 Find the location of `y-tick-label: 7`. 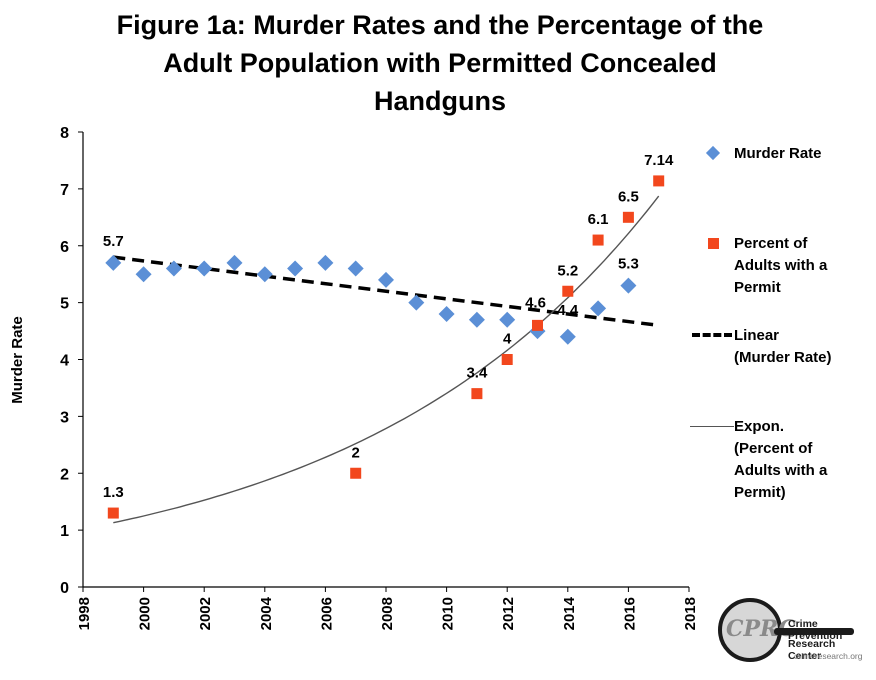

y-tick-label: 7 is located at coordinates (64, 190).